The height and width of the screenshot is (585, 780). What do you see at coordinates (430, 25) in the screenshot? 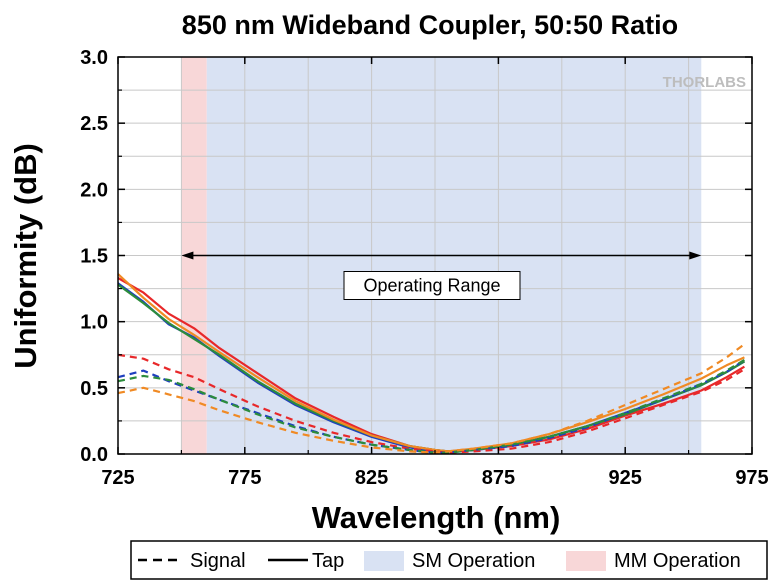
I see `chart-title: 850 nm Wideband Coupler, 50:50 Ratio` at bounding box center [430, 25].